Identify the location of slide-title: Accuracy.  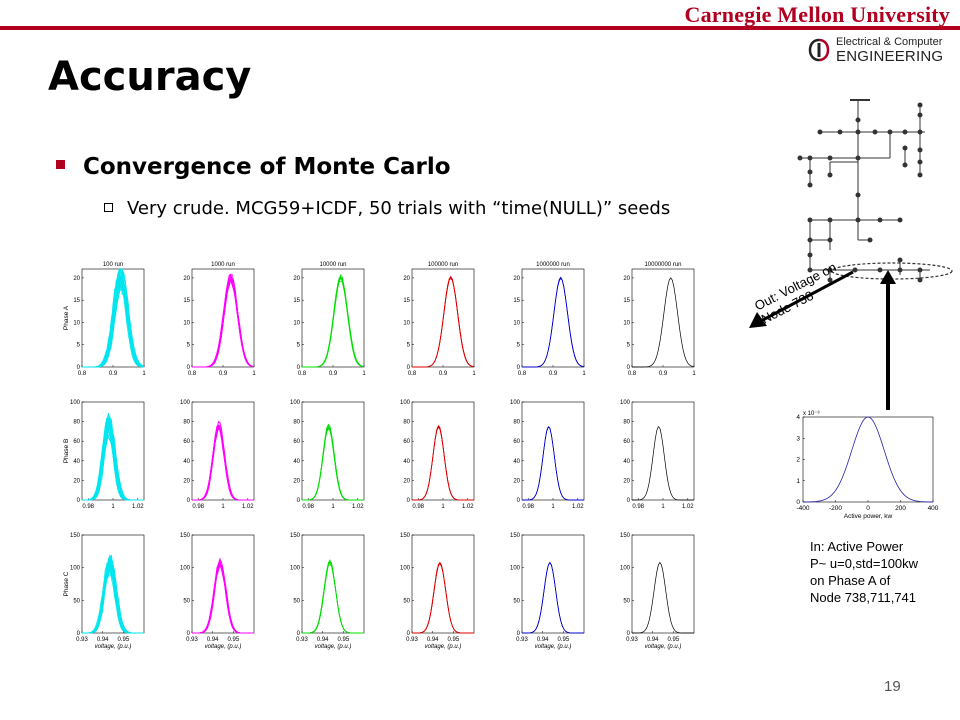
(150, 77).